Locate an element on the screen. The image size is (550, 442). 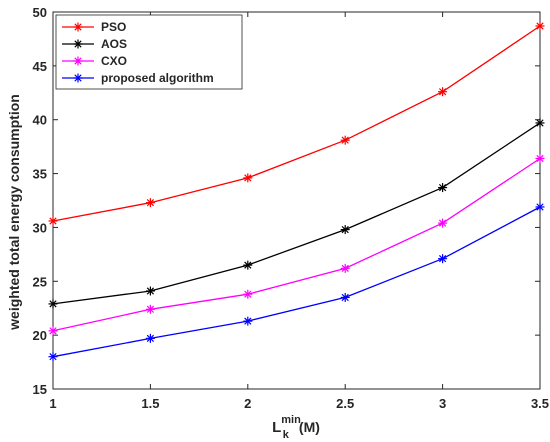
x-tick-label: 1 is located at coordinates (52, 403).